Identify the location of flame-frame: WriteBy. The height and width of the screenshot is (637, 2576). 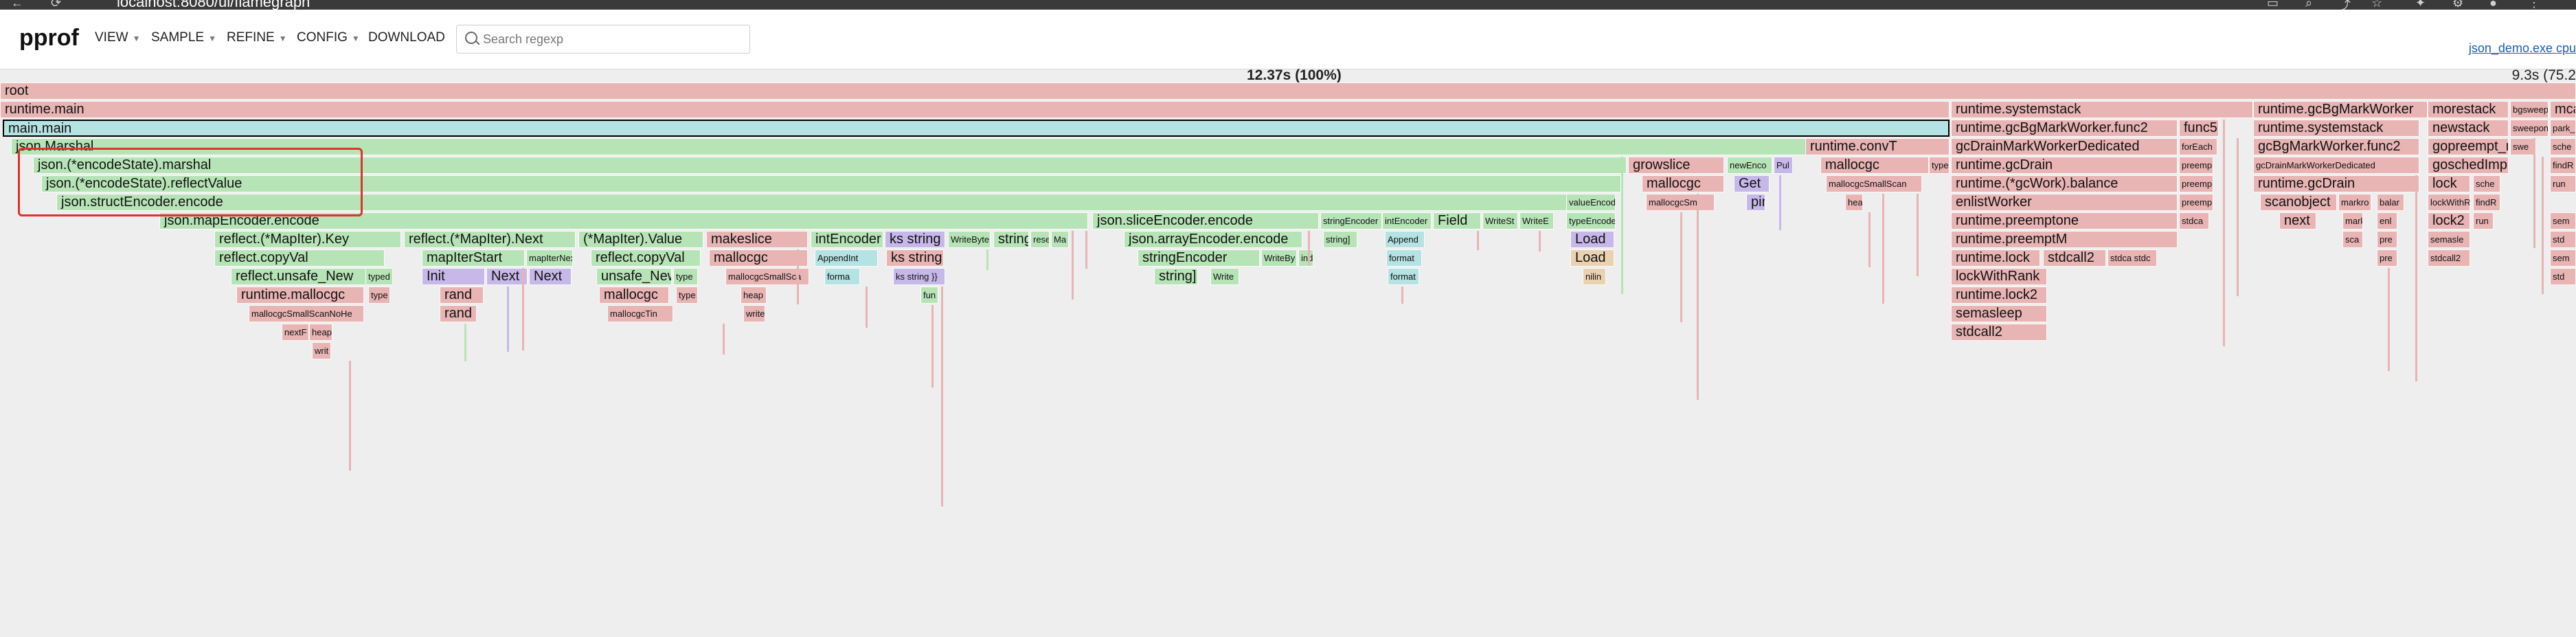
(1279, 258).